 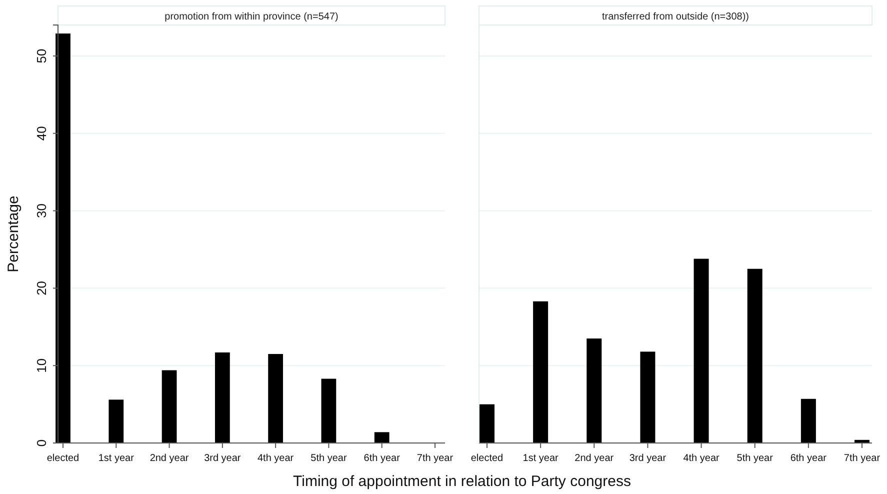 I want to click on y-tick-label: 40, so click(x=41, y=133).